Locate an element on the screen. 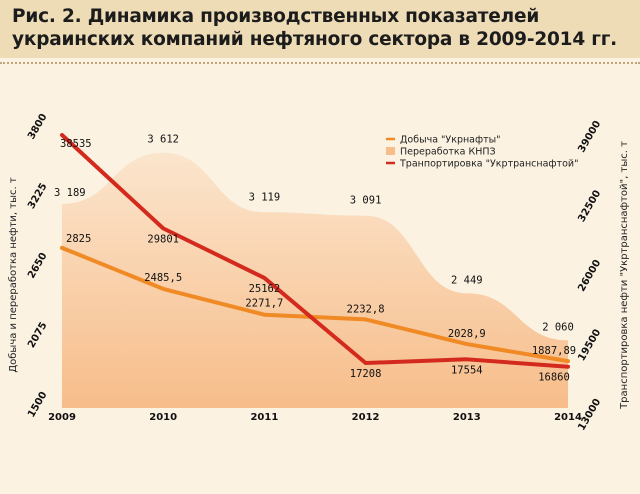 Image resolution: width=640 pixels, height=494 pixels. title-band is located at coordinates (320, 29).